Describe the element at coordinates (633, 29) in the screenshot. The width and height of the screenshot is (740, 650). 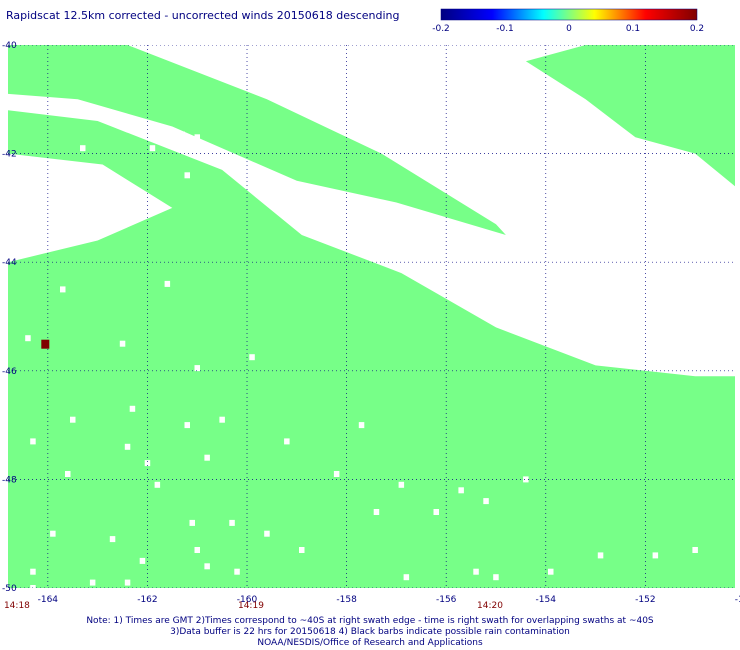
I see `colorbar-tick-label: 0.1` at that location.